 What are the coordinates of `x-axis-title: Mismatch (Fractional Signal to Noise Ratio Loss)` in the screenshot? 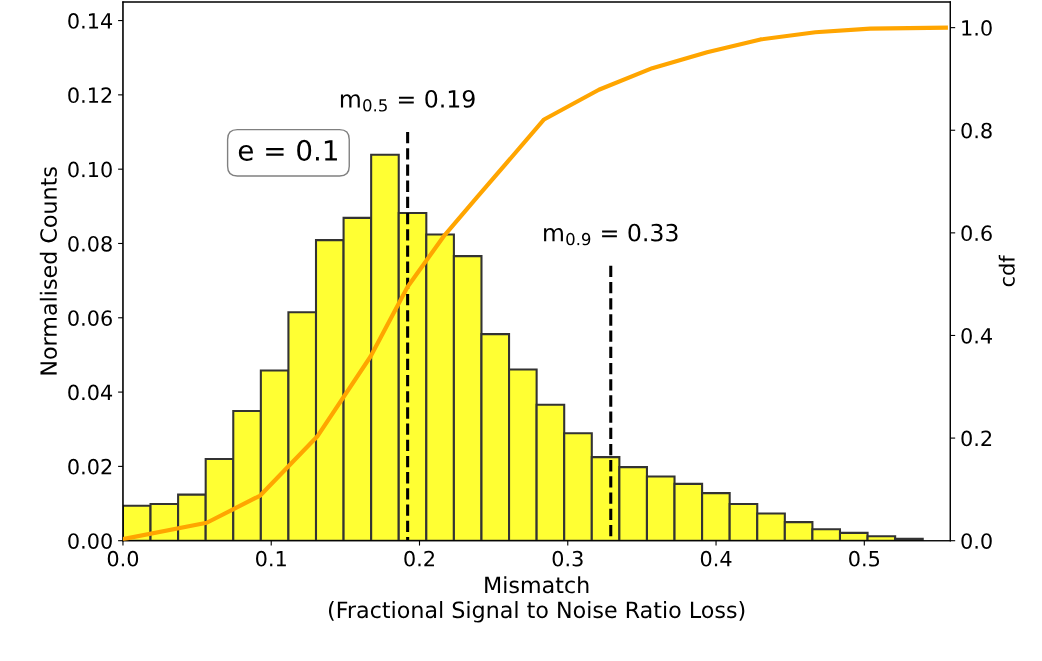 It's located at (536, 599).